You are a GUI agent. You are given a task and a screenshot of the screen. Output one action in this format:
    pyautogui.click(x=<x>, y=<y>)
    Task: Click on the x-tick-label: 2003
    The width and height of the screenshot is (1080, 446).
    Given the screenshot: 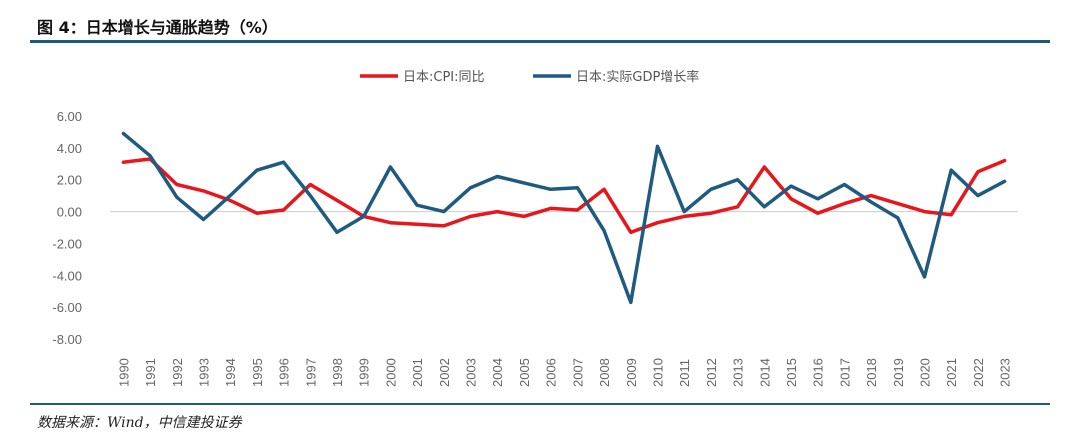 What is the action you would take?
    pyautogui.click(x=471, y=372)
    